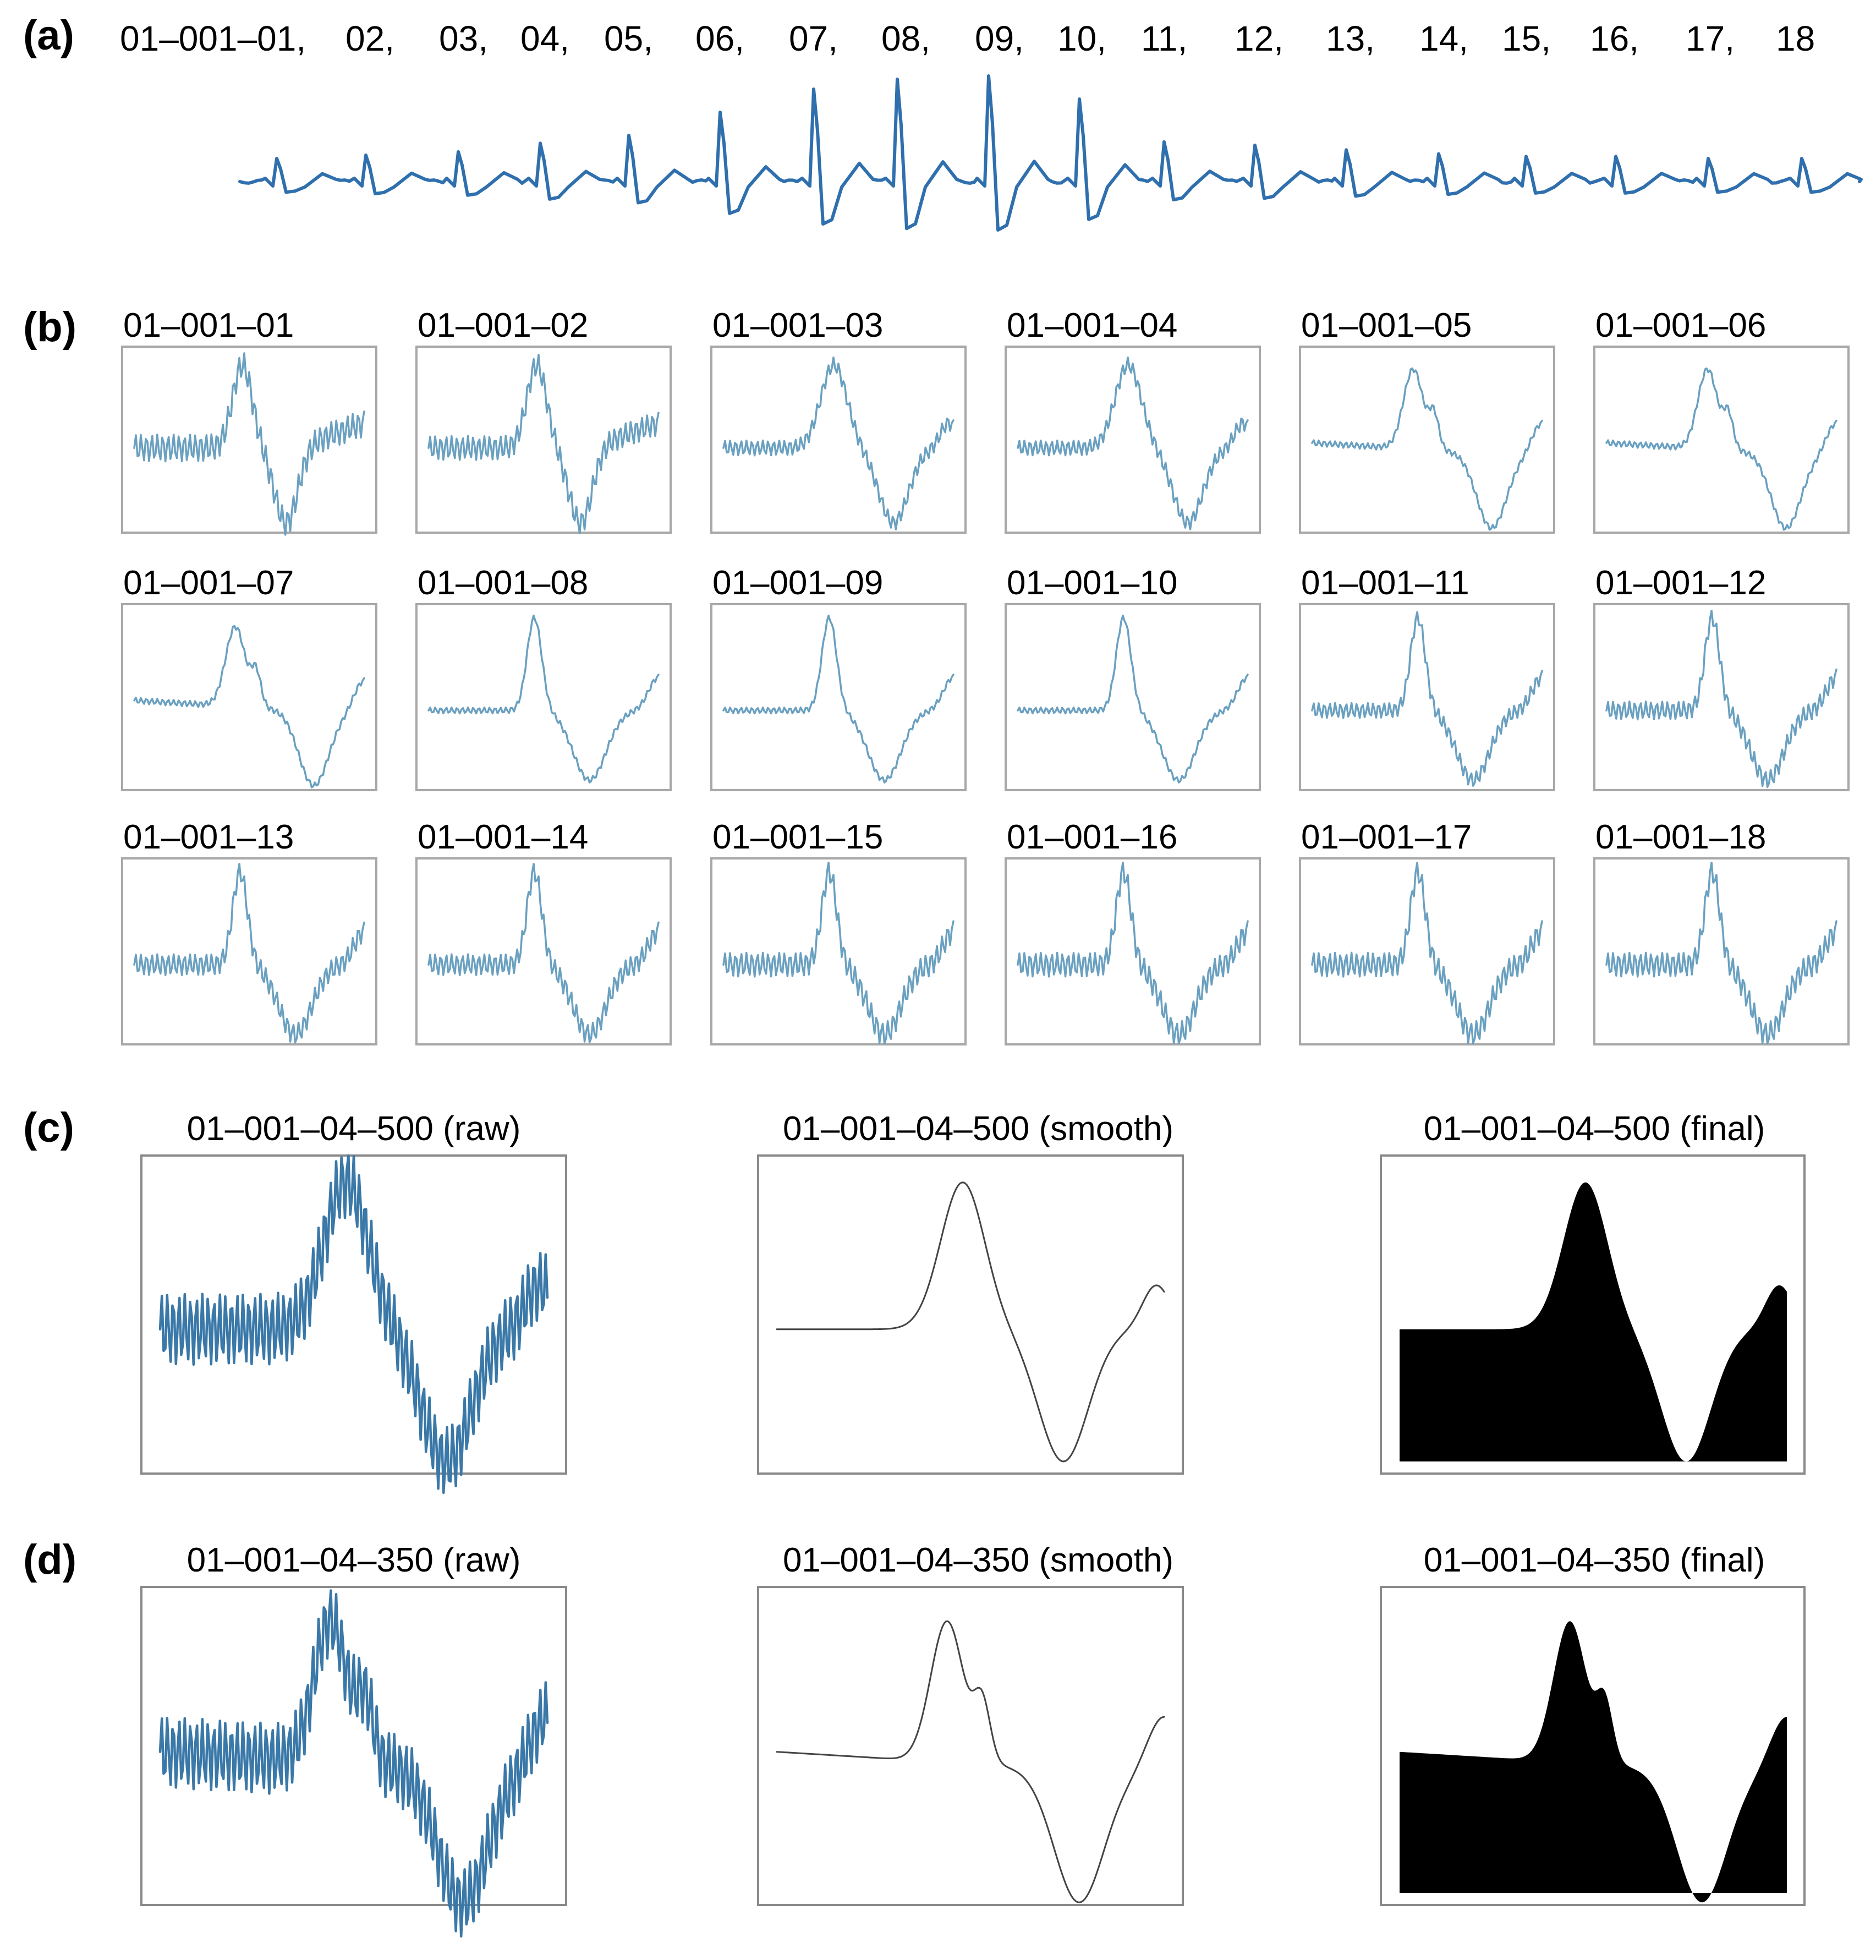  I want to click on beat-label: 04,, so click(544, 38).